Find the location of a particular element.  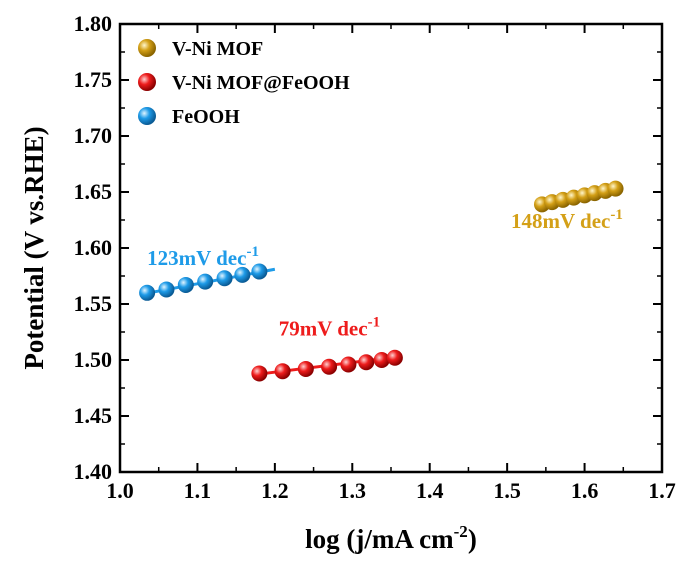

y-tick-label: 1.80 is located at coordinates (93, 23).